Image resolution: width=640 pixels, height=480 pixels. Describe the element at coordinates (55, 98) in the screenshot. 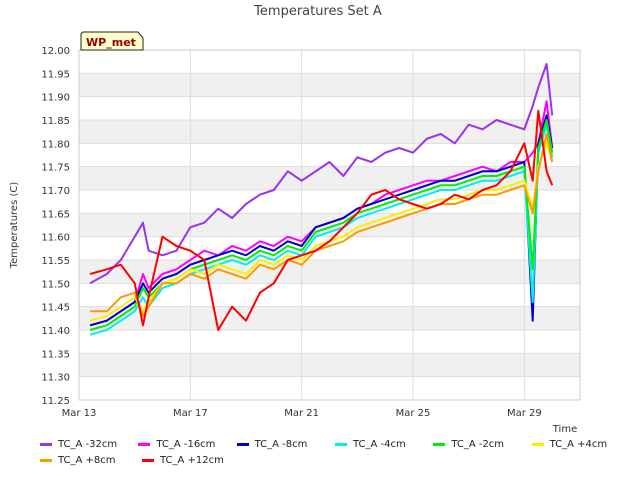

I see `y-tick-label: 11.90` at that location.